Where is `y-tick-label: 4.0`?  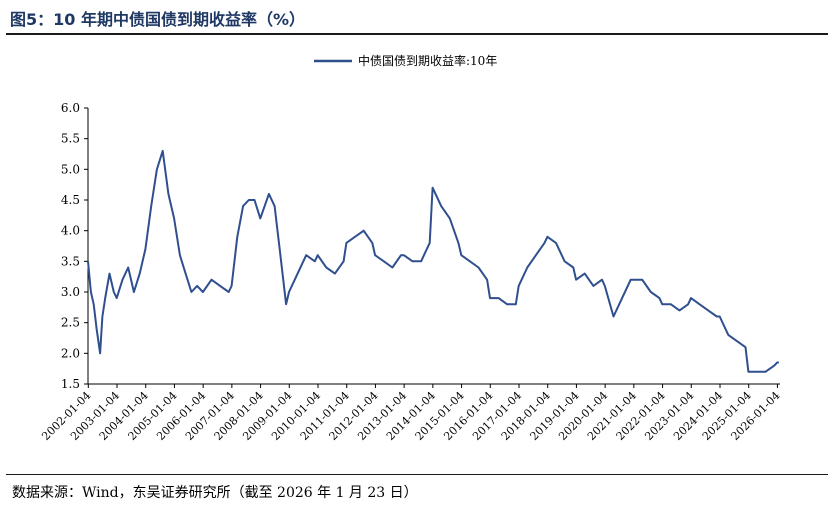
y-tick-label: 4.0 is located at coordinates (70, 231).